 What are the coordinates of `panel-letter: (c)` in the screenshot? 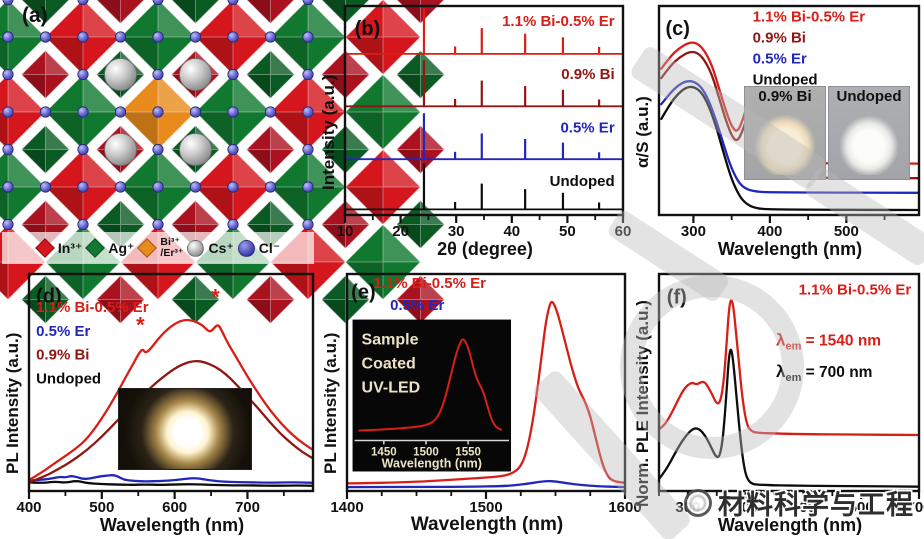 It's located at (678, 29).